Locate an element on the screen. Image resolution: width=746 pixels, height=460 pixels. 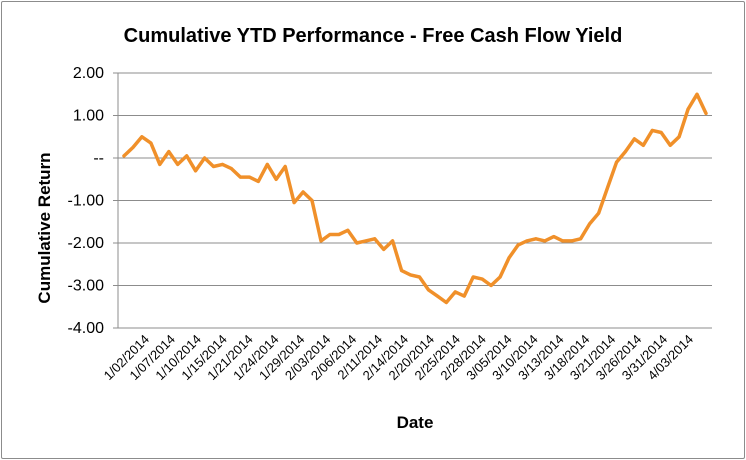
y-axis-label: Cumulative Return is located at coordinates (44, 227).